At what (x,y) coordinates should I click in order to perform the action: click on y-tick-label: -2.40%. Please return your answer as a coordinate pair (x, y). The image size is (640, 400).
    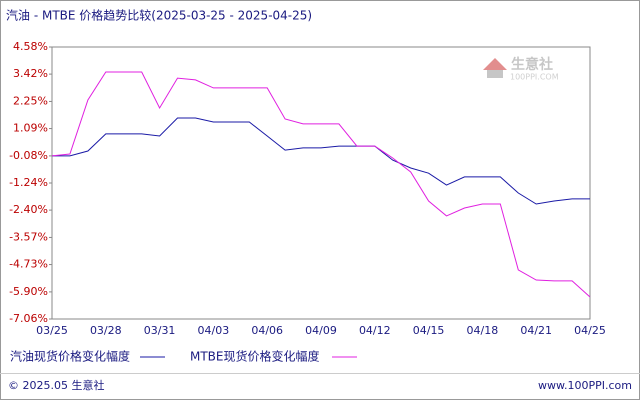
    Looking at the image, I should click on (28, 209).